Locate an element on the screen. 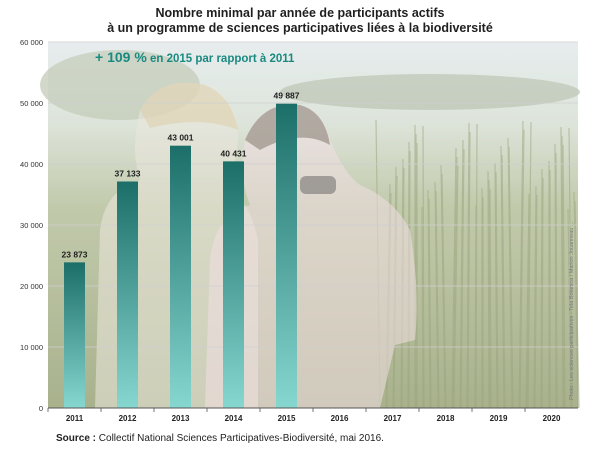 This screenshot has height=451, width=600. y-tick-label: 30 000 is located at coordinates (31, 225).